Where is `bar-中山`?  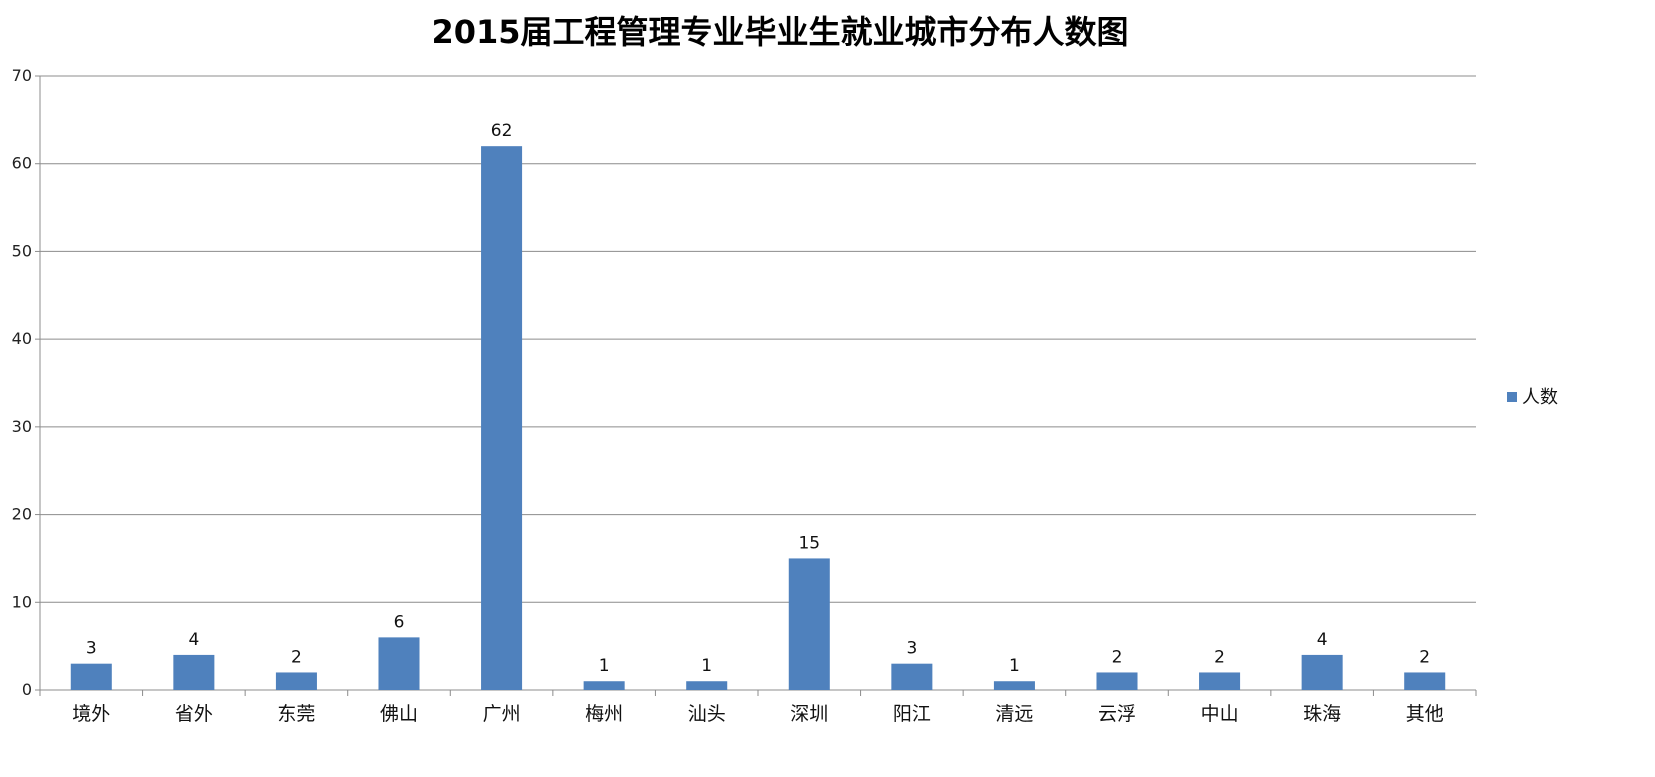 bar-中山 is located at coordinates (1220, 681).